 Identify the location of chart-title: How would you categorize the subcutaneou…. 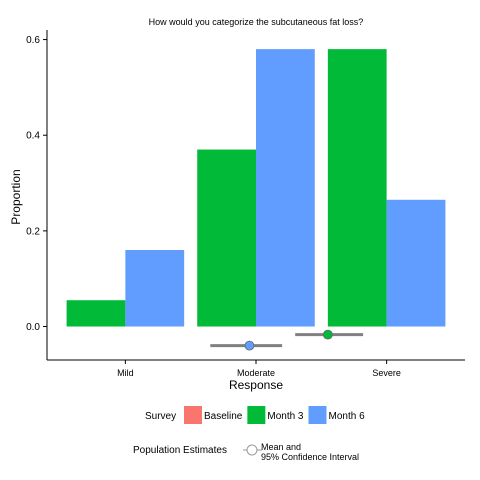
(256, 22).